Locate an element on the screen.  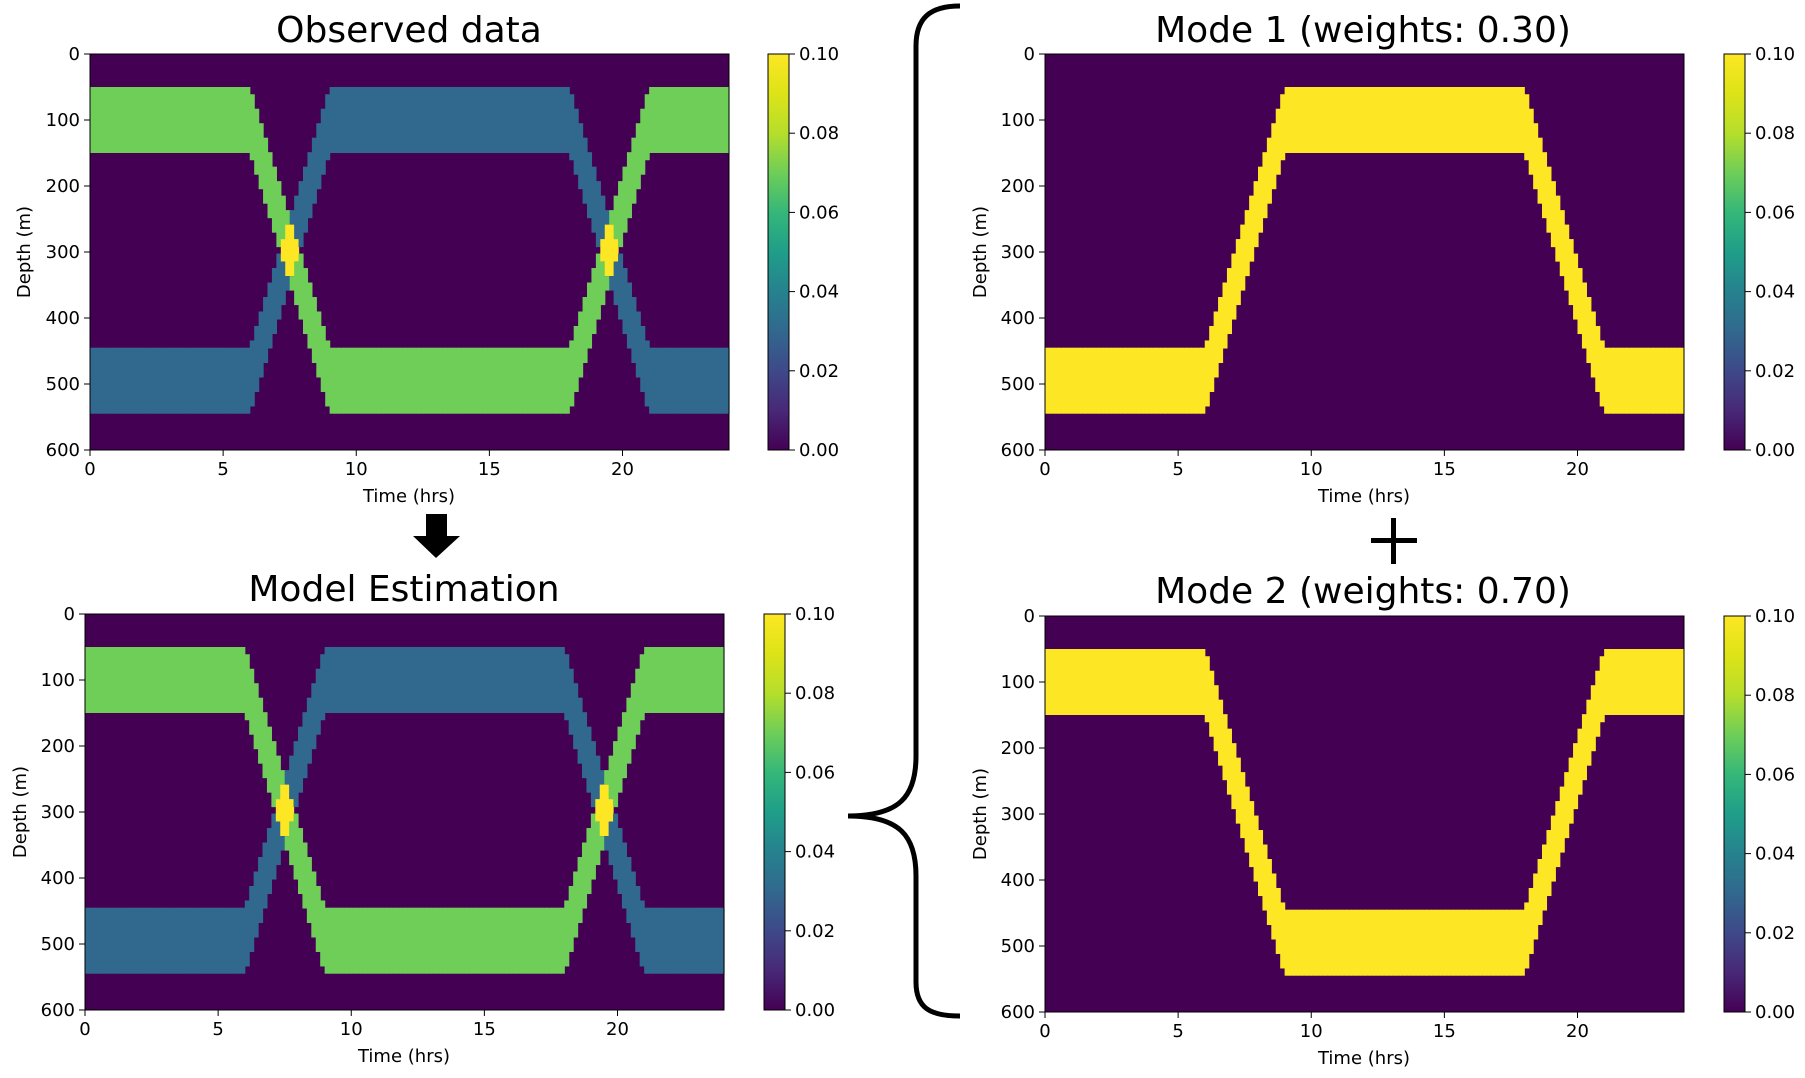
y-tick-label: 0 is located at coordinates (1029, 616).